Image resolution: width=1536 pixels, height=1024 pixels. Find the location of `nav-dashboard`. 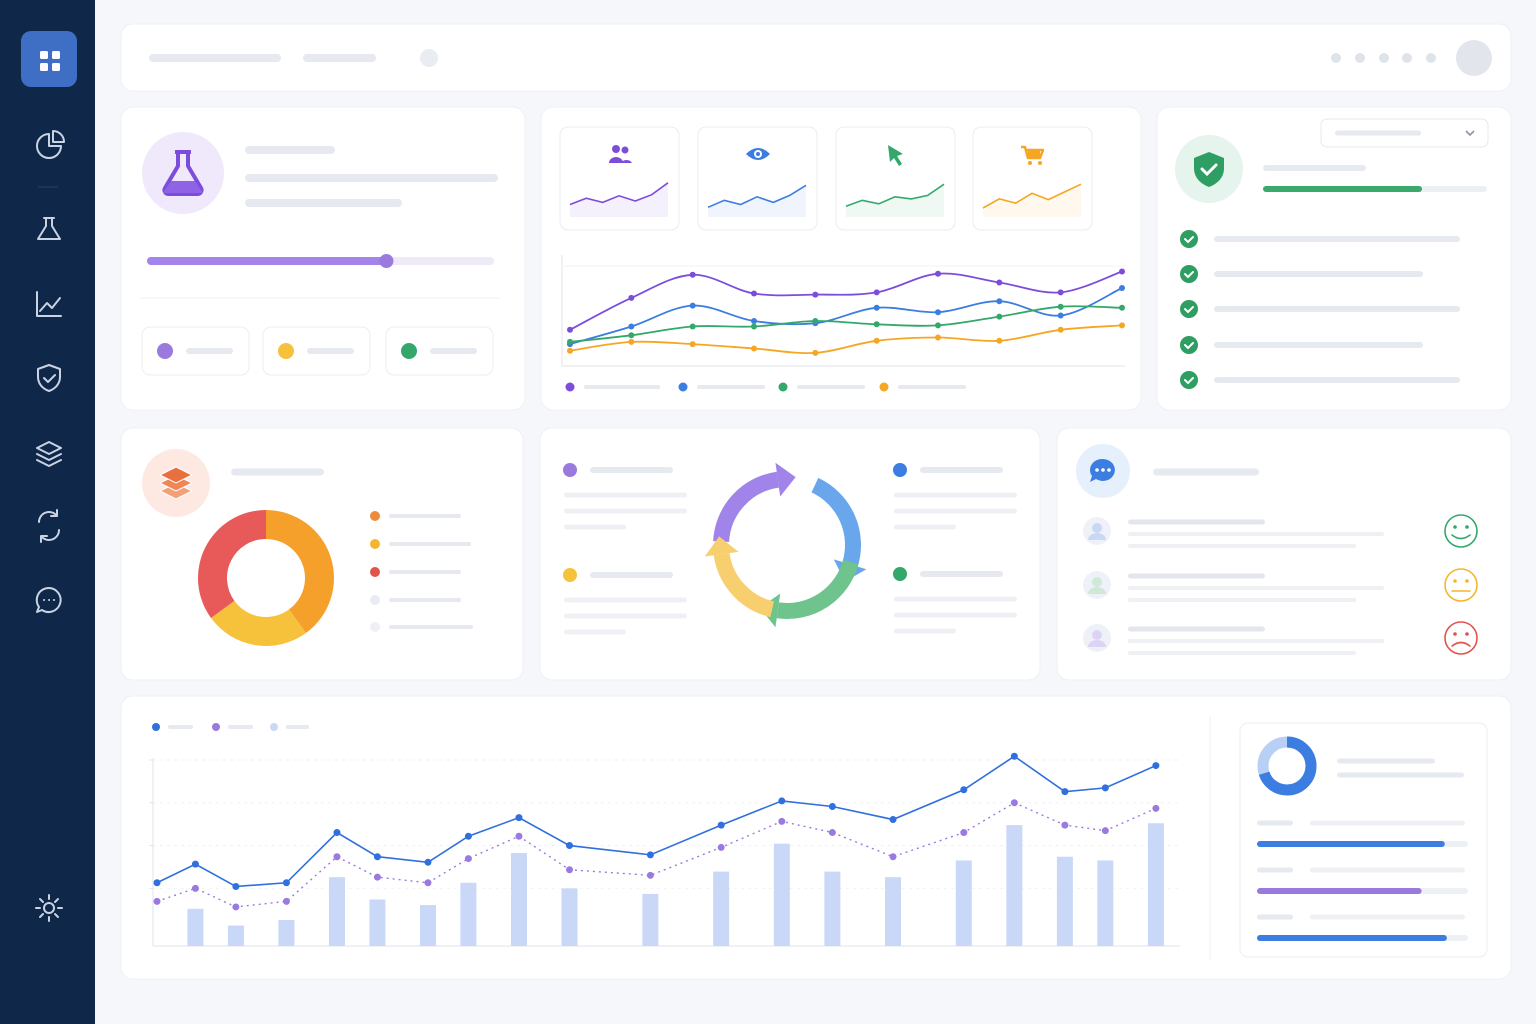

nav-dashboard is located at coordinates (49, 59).